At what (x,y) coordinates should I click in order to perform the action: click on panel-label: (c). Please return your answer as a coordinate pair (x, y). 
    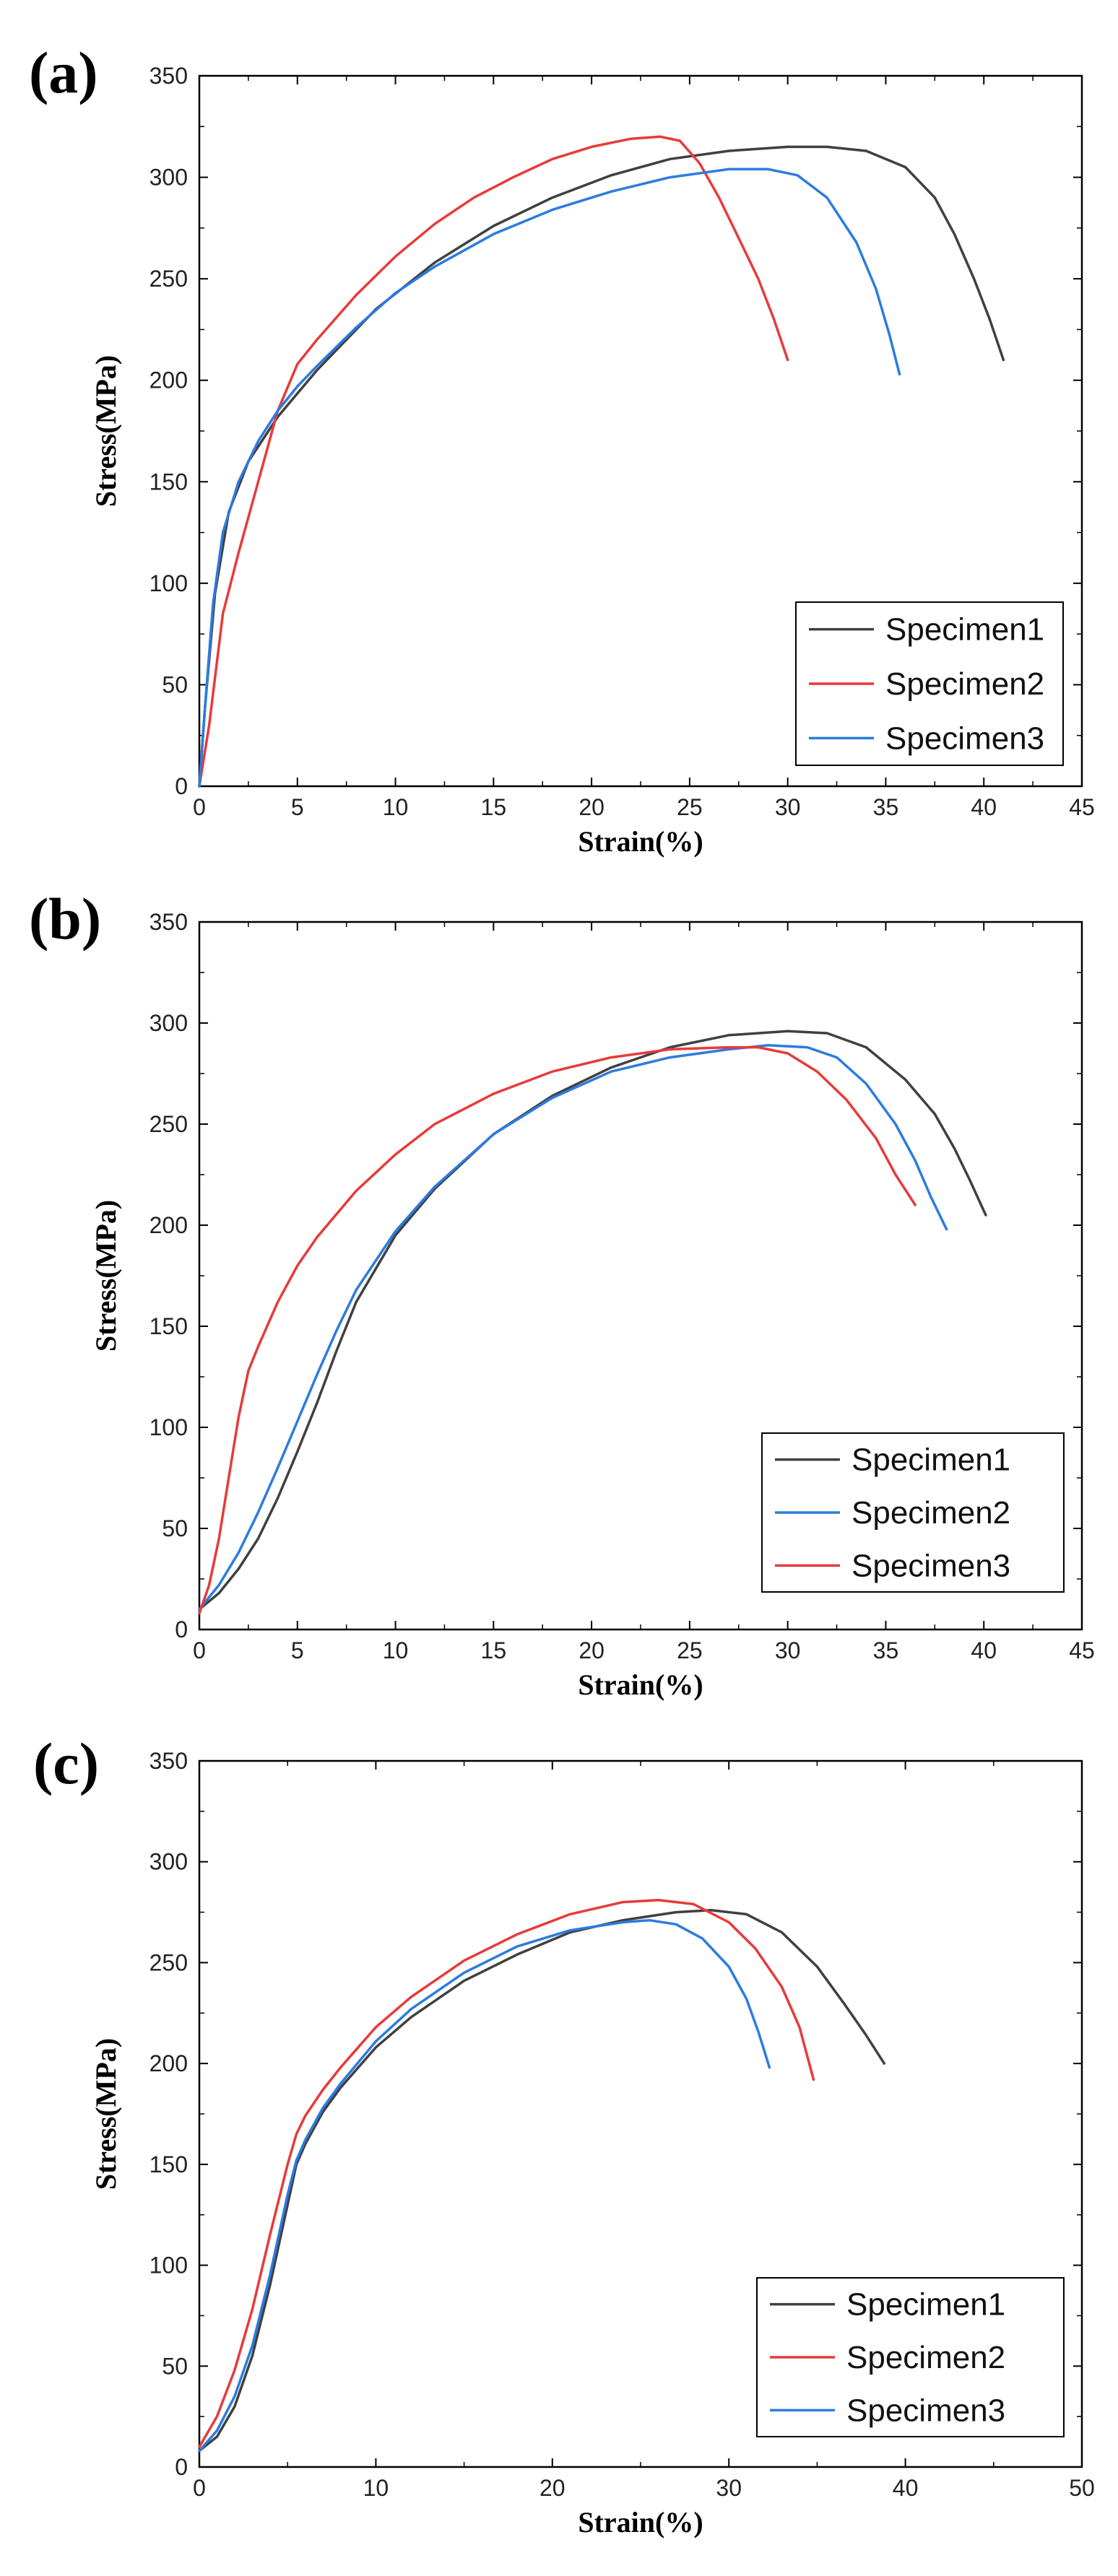
    Looking at the image, I should click on (66, 1763).